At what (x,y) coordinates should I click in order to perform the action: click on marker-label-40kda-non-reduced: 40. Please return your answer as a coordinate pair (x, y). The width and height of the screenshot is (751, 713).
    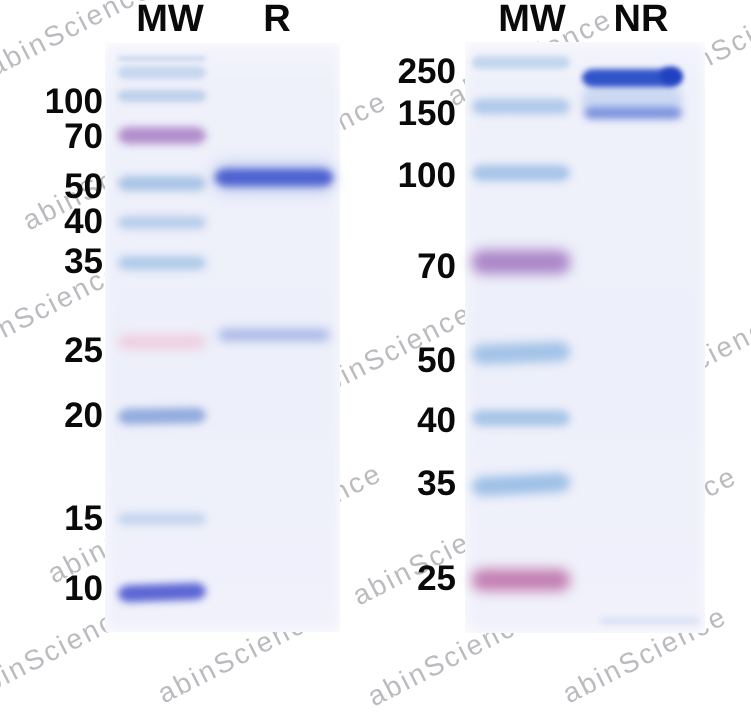
    Looking at the image, I should click on (436, 420).